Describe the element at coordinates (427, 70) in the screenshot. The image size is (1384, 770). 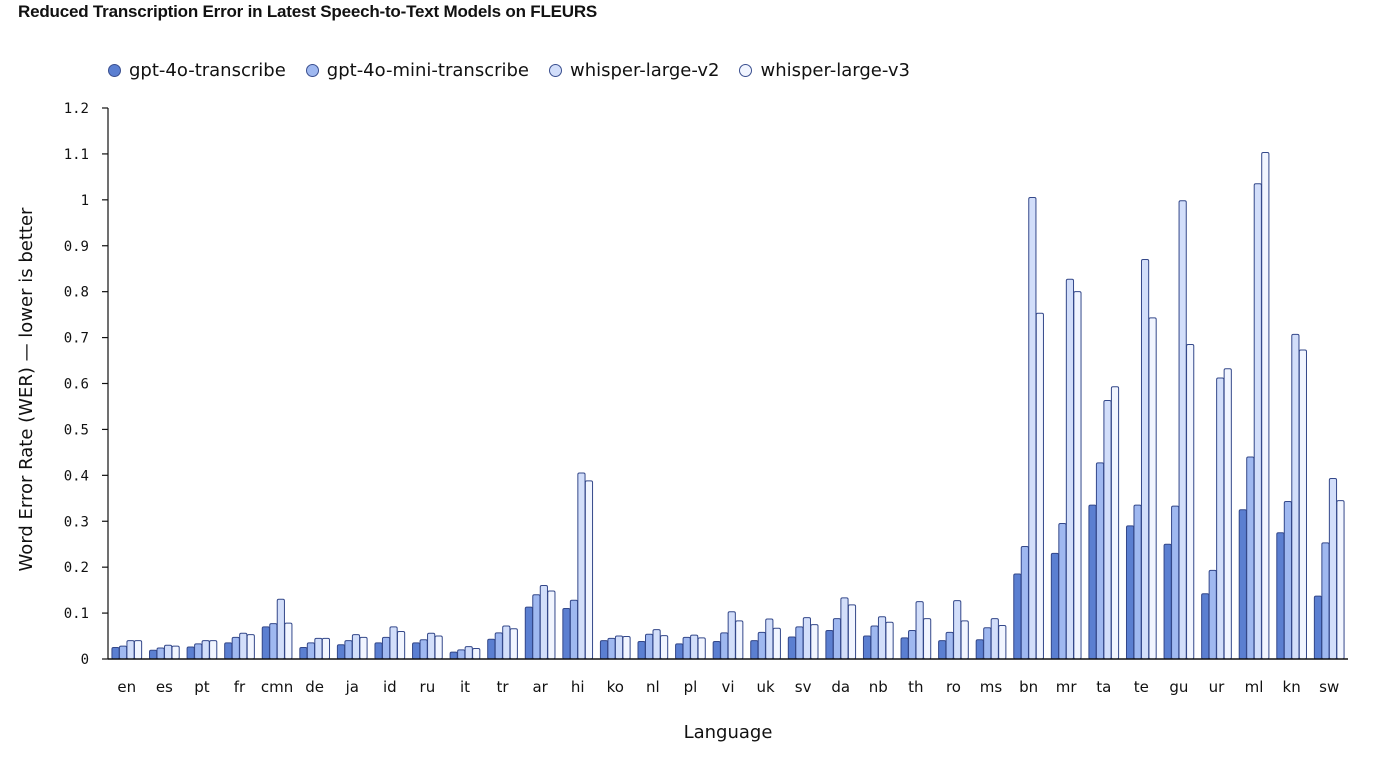
I see `legend-label: gpt-4o-mini-transcribe` at that location.